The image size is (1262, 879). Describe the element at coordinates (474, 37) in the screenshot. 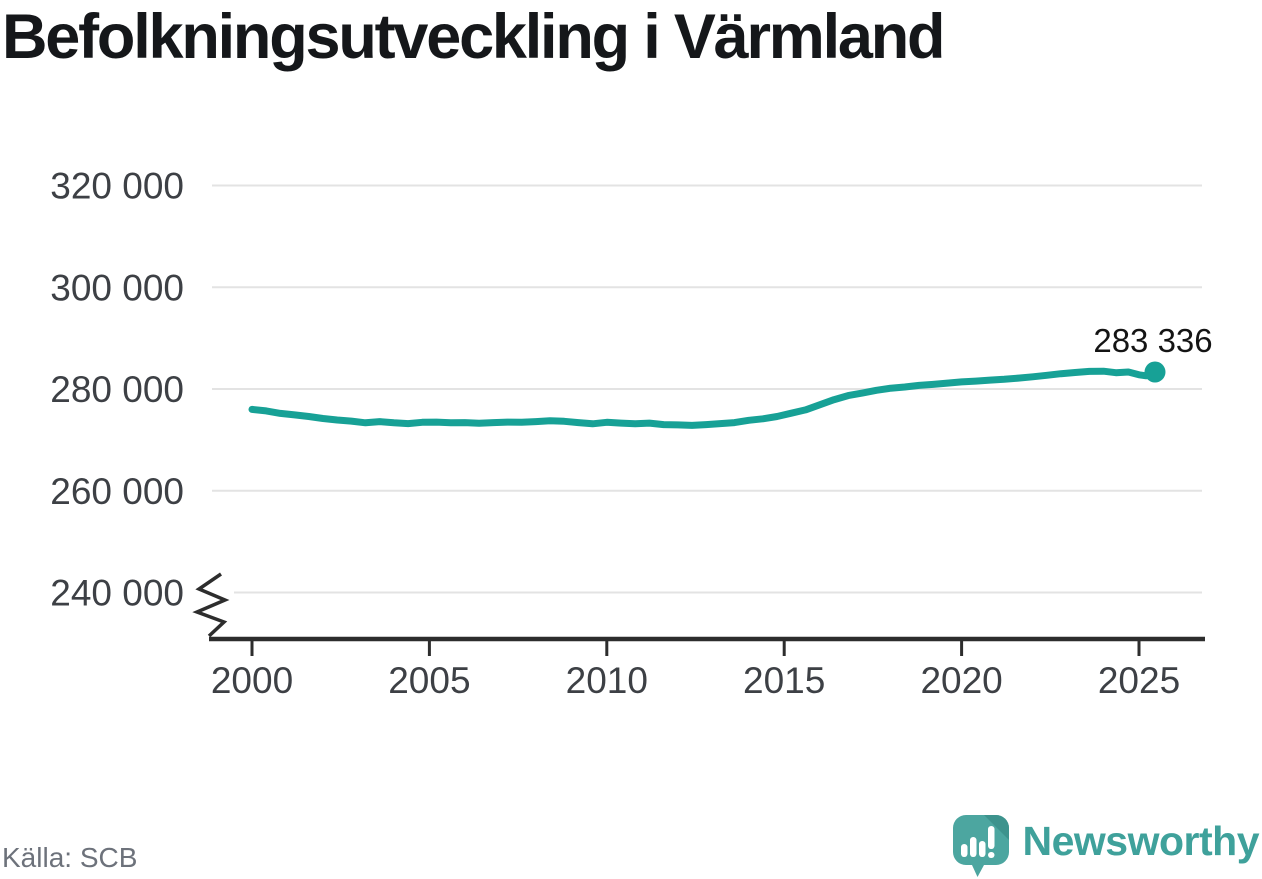

I see `chart-title: Befolkningsutveckling i Värmland` at that location.